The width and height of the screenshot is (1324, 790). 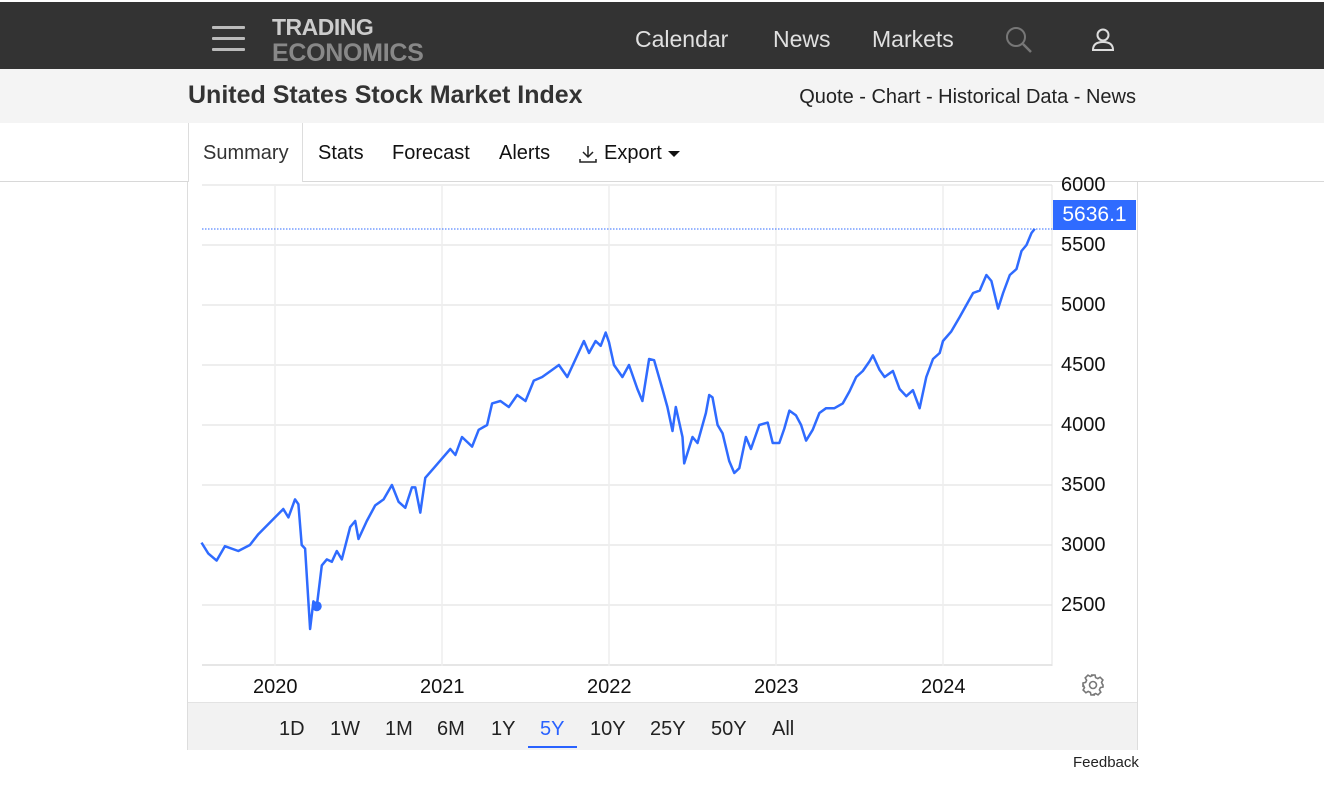 I want to click on top-navbar, so click(x=662, y=35).